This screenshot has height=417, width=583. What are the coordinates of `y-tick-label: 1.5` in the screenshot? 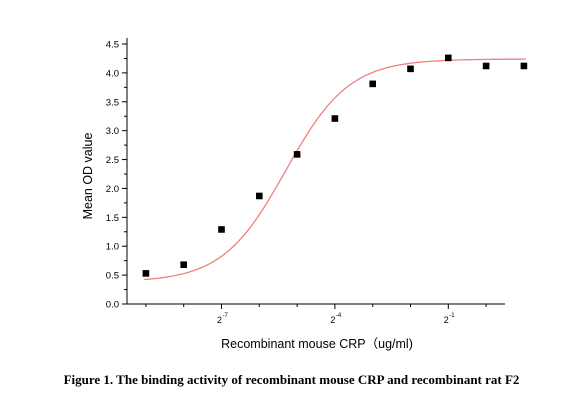 It's located at (112, 218).